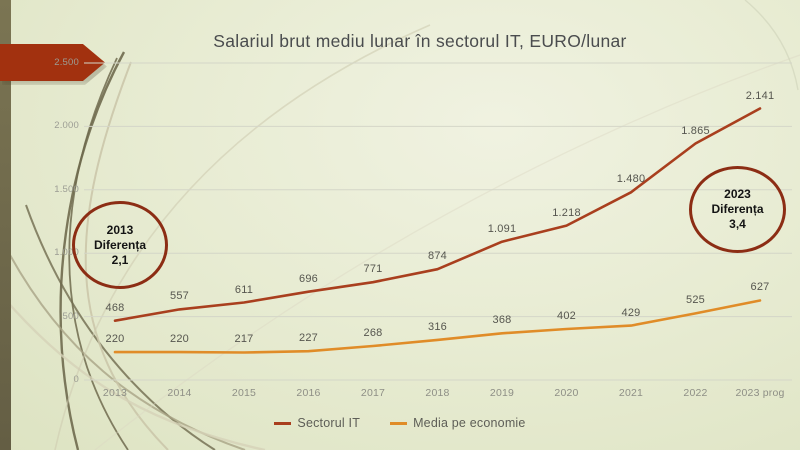 The width and height of the screenshot is (800, 450). Describe the element at coordinates (566, 212) in the screenshot. I see `data-label-series-0: 1.218` at that location.